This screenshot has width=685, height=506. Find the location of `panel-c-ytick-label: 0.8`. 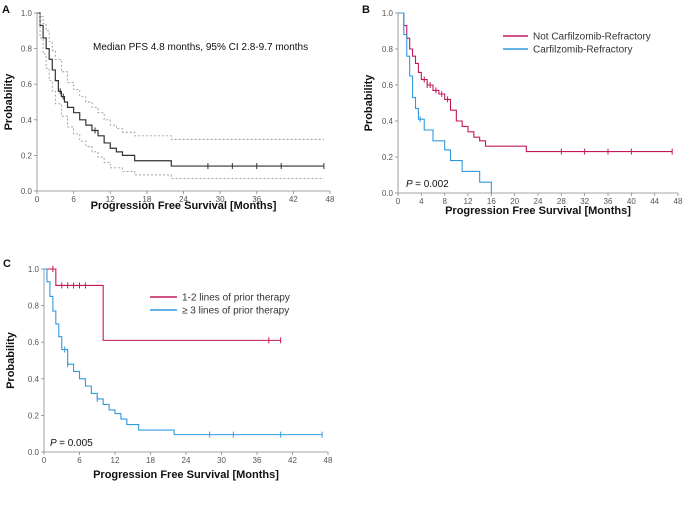

panel-c-ytick-label: 0.8 is located at coordinates (34, 306).